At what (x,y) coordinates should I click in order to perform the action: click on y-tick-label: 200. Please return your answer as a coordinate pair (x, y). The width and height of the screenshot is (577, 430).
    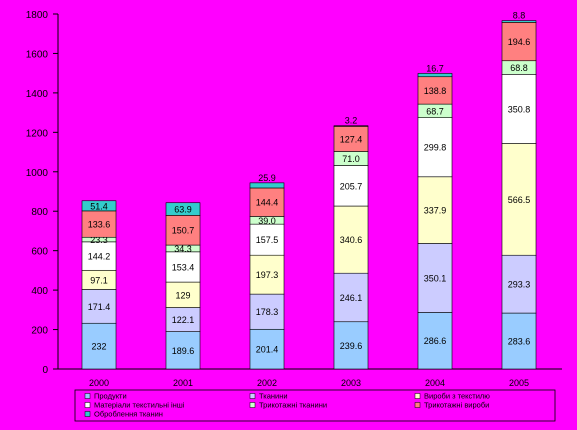
    Looking at the image, I should click on (39, 331).